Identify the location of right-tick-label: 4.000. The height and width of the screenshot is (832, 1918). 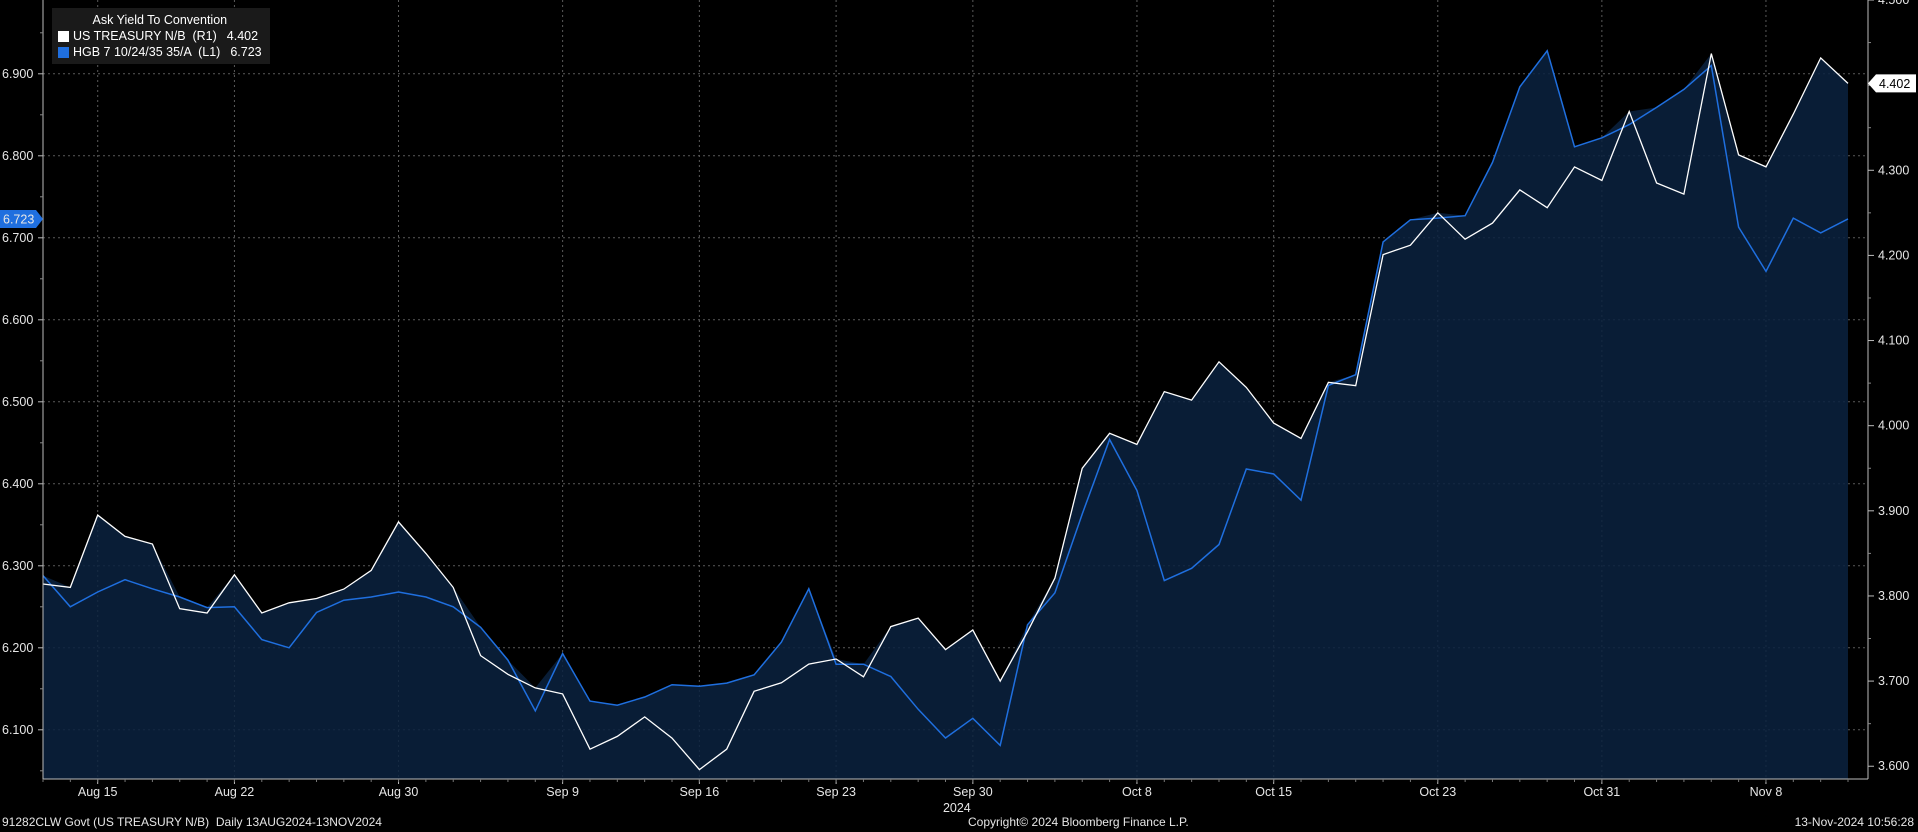
(1893, 426).